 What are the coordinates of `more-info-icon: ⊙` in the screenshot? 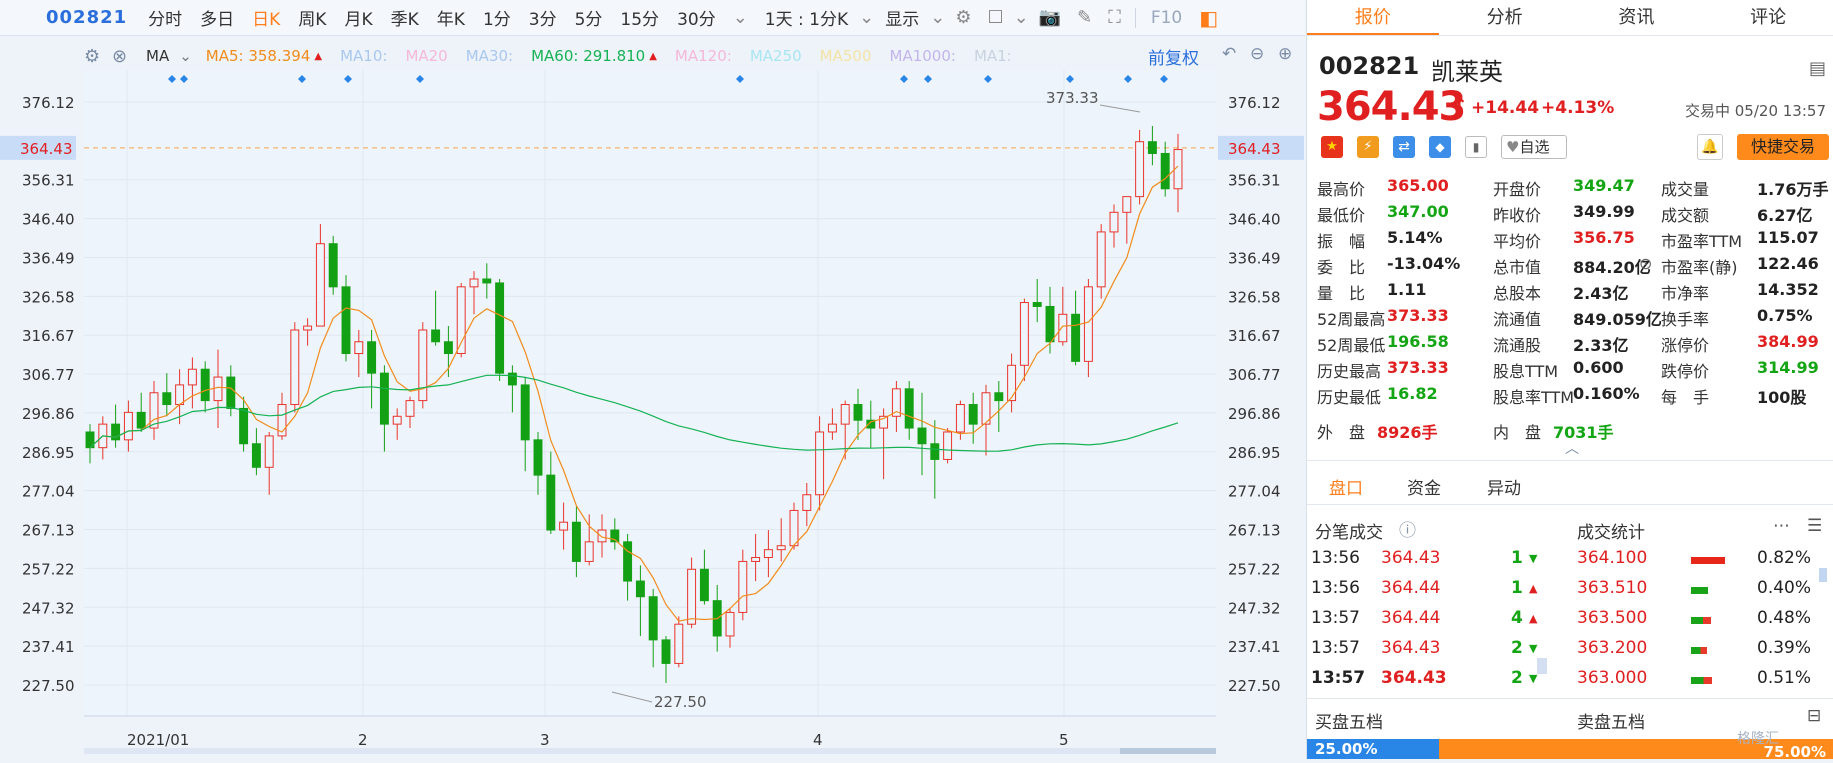 It's located at (1646, 263).